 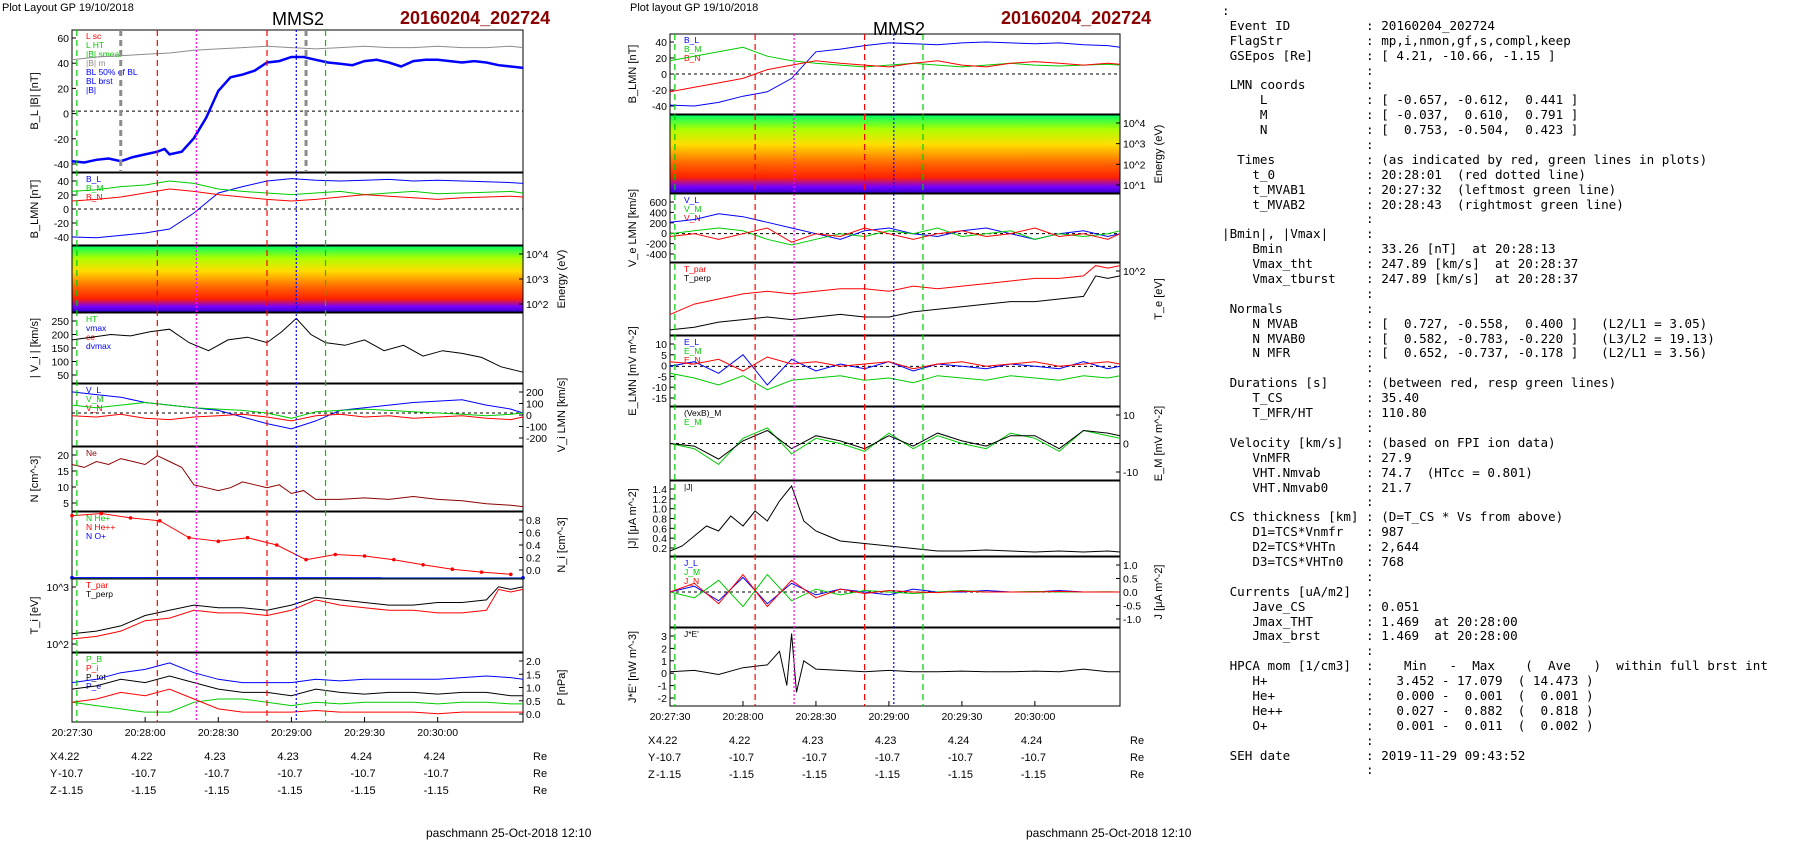 I want to click on left-time-tick-1: 20:28:00, so click(x=145, y=733).